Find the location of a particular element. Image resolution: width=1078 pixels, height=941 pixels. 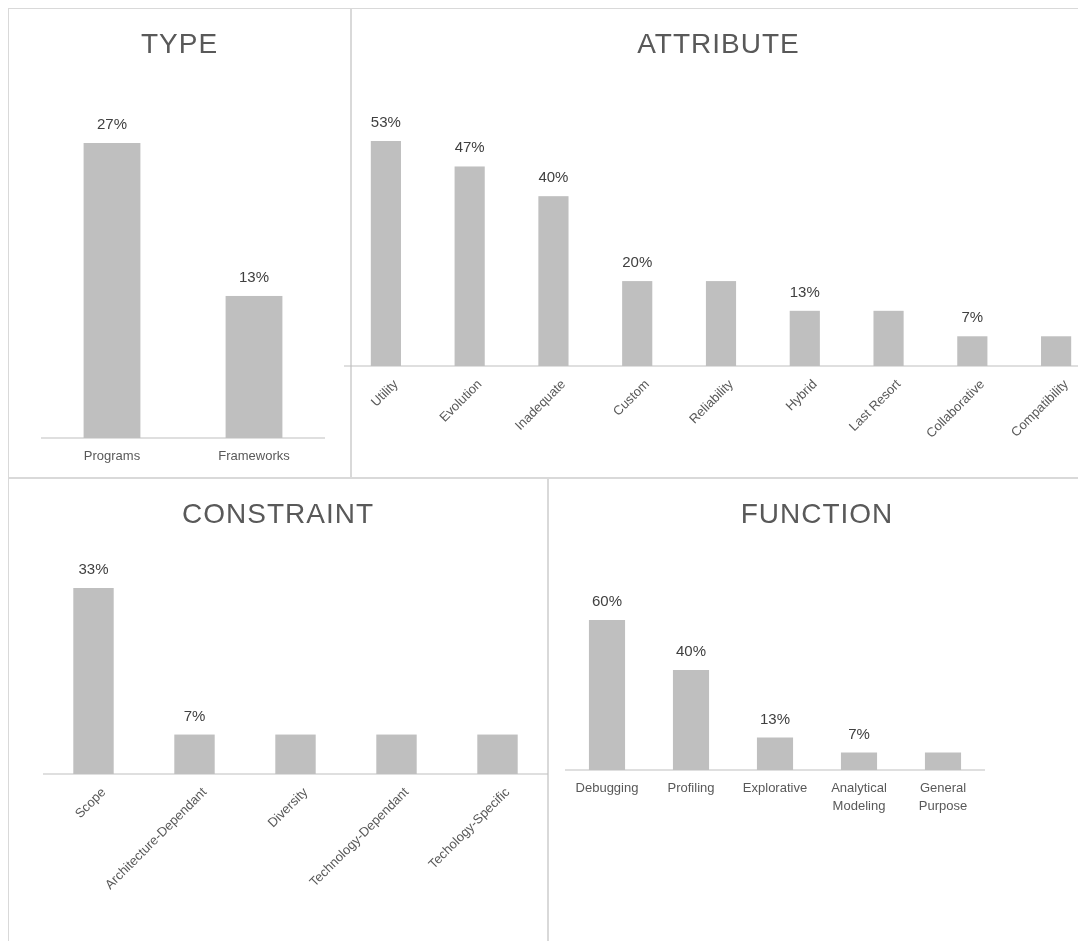

chart-title: FUNCTION is located at coordinates (817, 513).